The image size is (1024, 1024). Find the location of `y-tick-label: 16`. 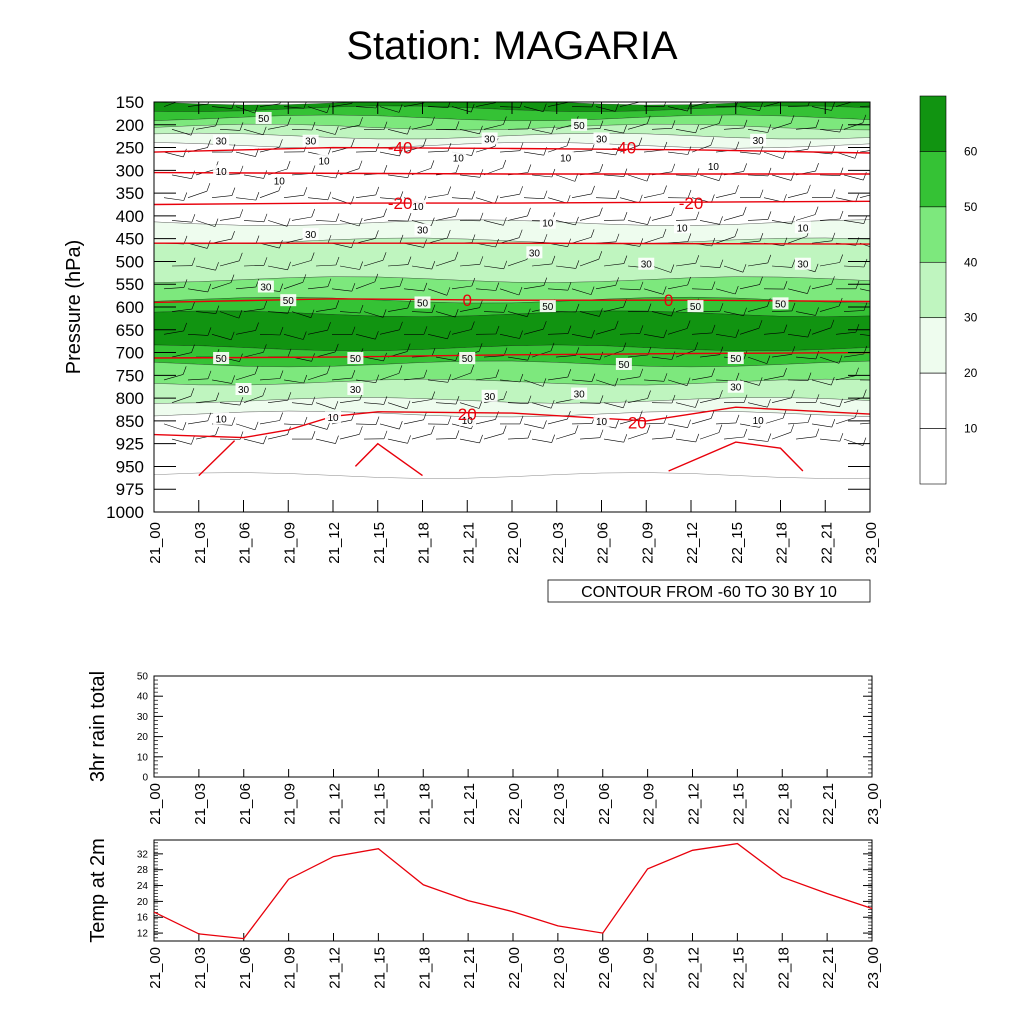

y-tick-label: 16 is located at coordinates (143, 918).